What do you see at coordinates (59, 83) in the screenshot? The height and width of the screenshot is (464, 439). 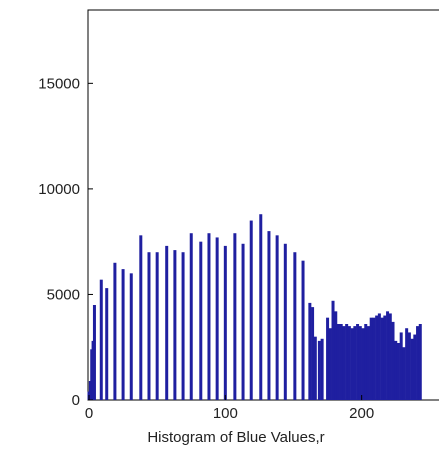 I see `y-tick-label: 15000` at bounding box center [59, 83].